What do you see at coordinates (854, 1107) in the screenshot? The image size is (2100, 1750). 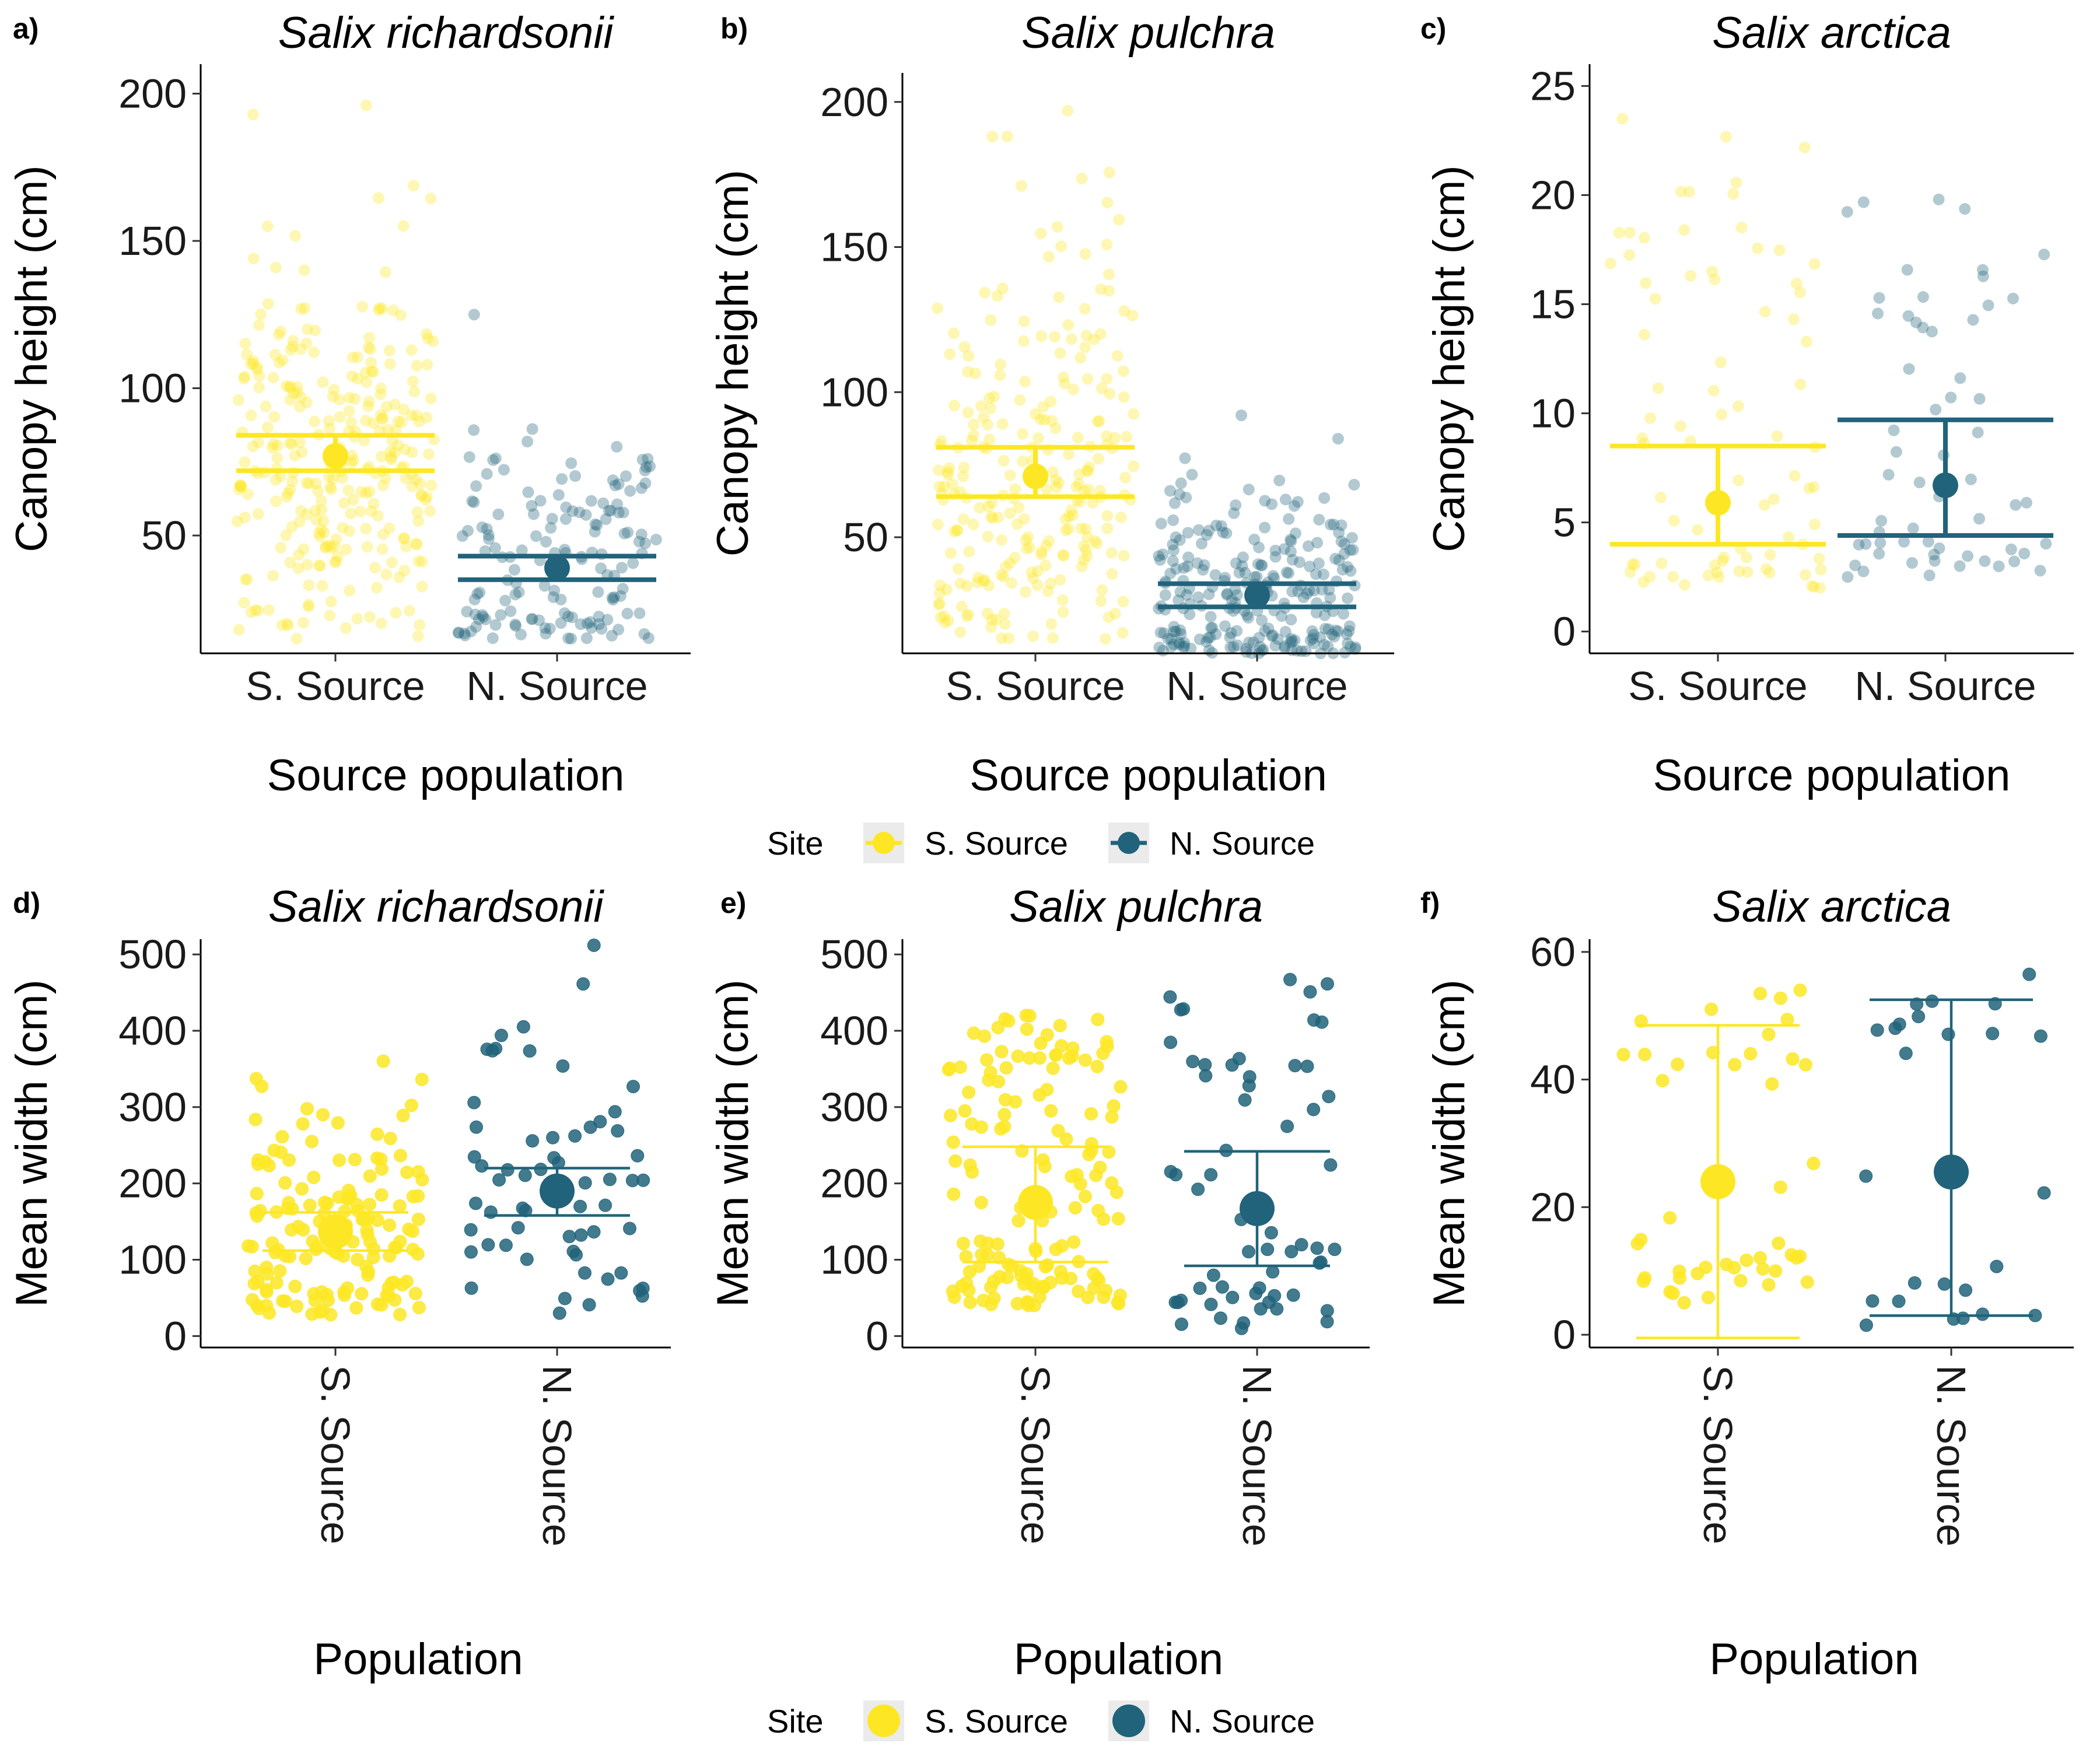 I see `y-tick-label: 300` at bounding box center [854, 1107].